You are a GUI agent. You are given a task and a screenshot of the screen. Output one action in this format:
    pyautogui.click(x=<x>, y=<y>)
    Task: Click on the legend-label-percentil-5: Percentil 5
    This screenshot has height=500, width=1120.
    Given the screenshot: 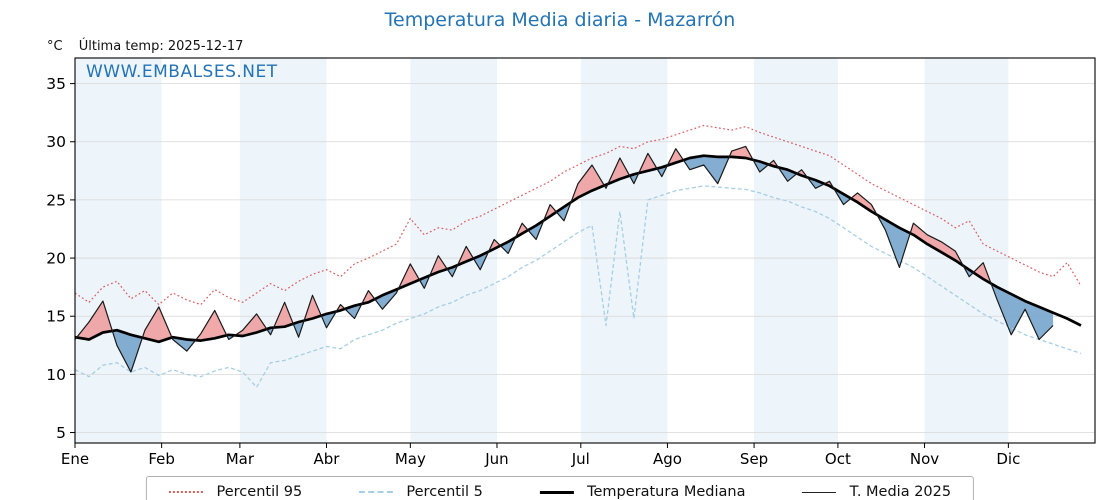 What is the action you would take?
    pyautogui.click(x=444, y=492)
    